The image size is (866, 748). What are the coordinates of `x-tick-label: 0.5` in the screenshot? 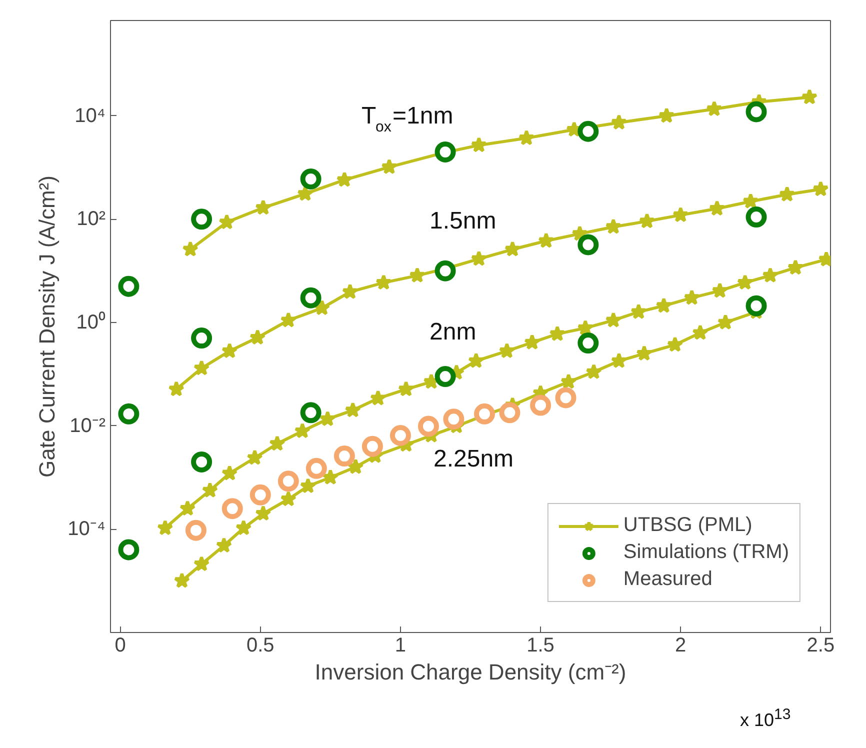 It's located at (260, 645).